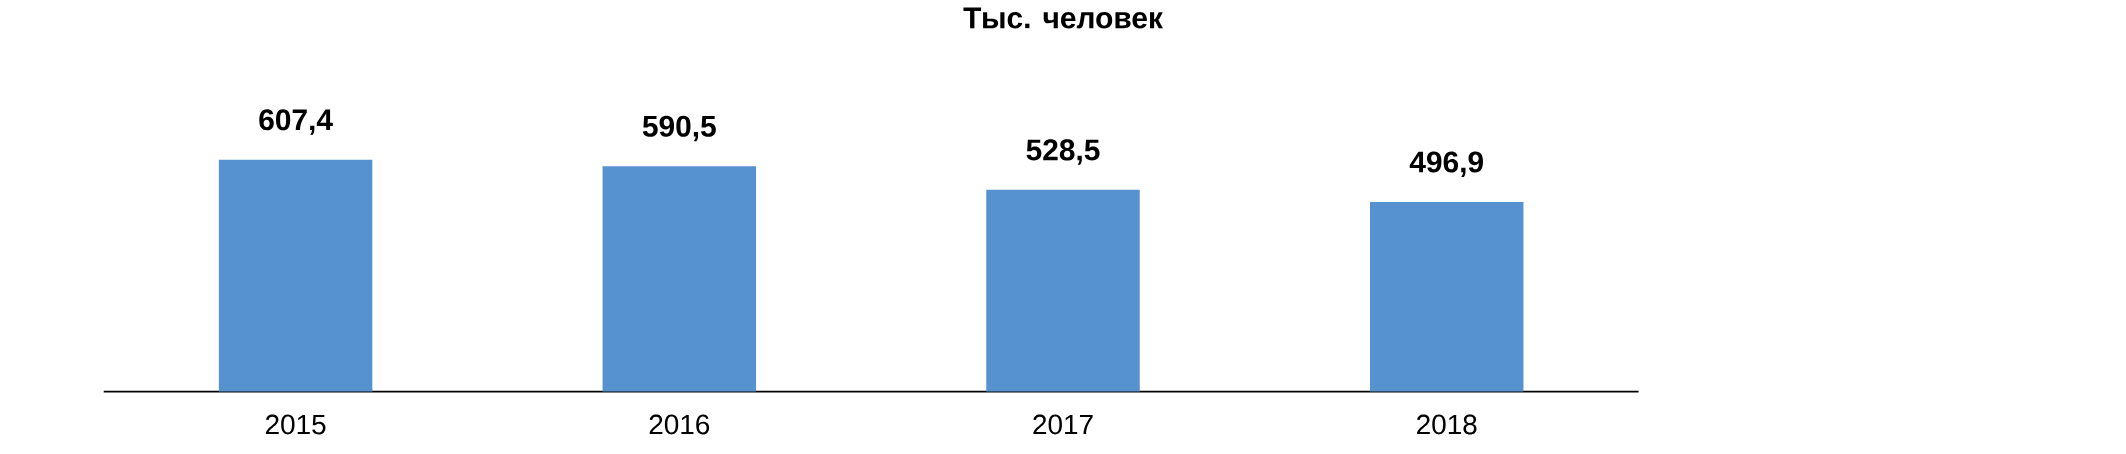 The width and height of the screenshot is (2126, 454). I want to click on data-label: 496,9, so click(1446, 164).